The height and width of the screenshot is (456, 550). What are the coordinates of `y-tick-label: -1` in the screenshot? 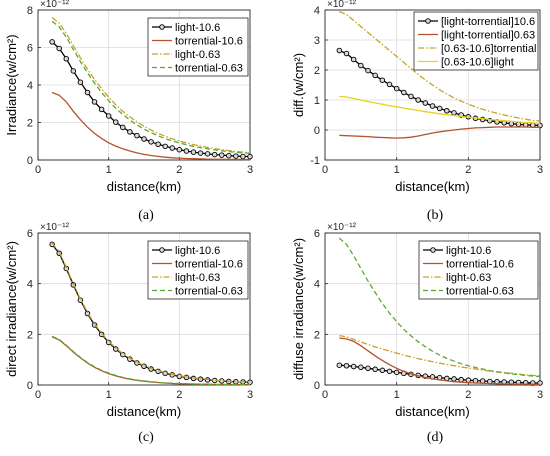 It's located at (315, 161).